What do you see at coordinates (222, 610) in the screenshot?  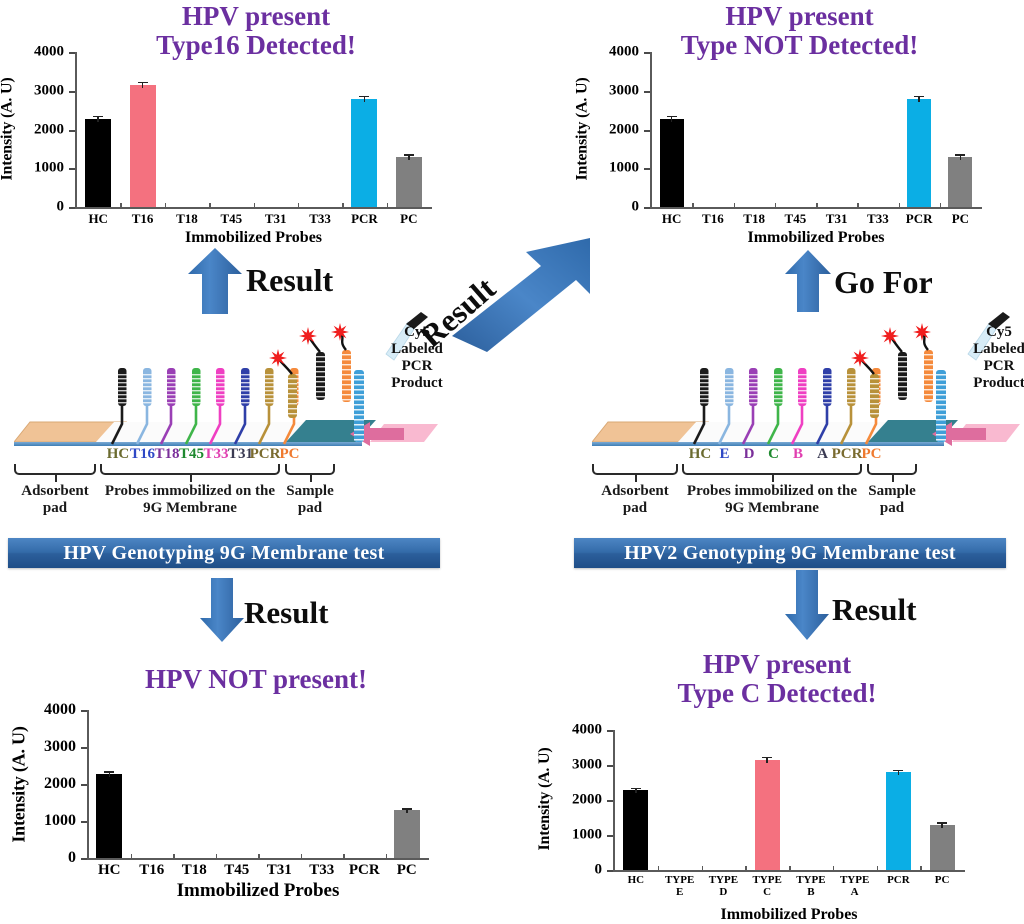 I see `arrow-down-left` at bounding box center [222, 610].